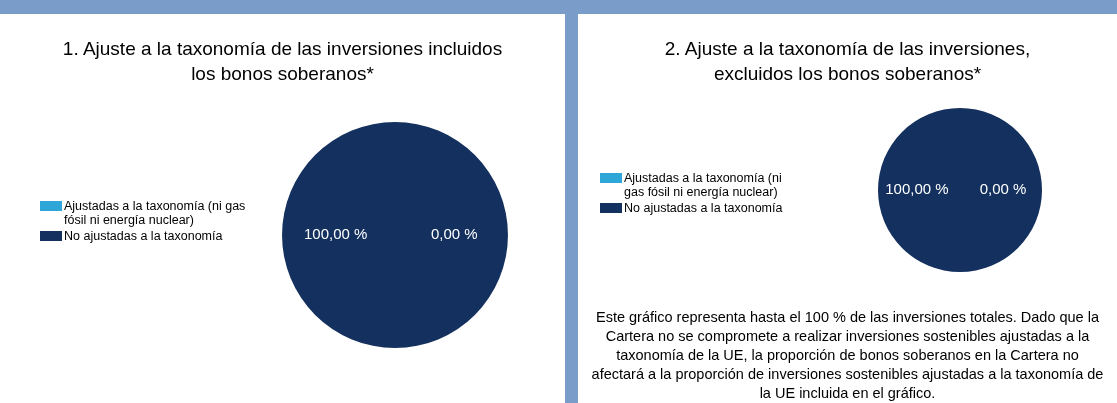  Describe the element at coordinates (847, 355) in the screenshot. I see `text: Este gráfico representa hasta el 100 % de las inversiones totales. Dado que la Cartera no se compromete a realizar inversiones sostenibles ajustadas a la taxonomía de la UE, la proporción de bonos soberanos en la Cartera no afectará a la proporción de inversiones sostenibles ajustadas a la taxonomía de la UE incluida en el gráfico.` at that location.